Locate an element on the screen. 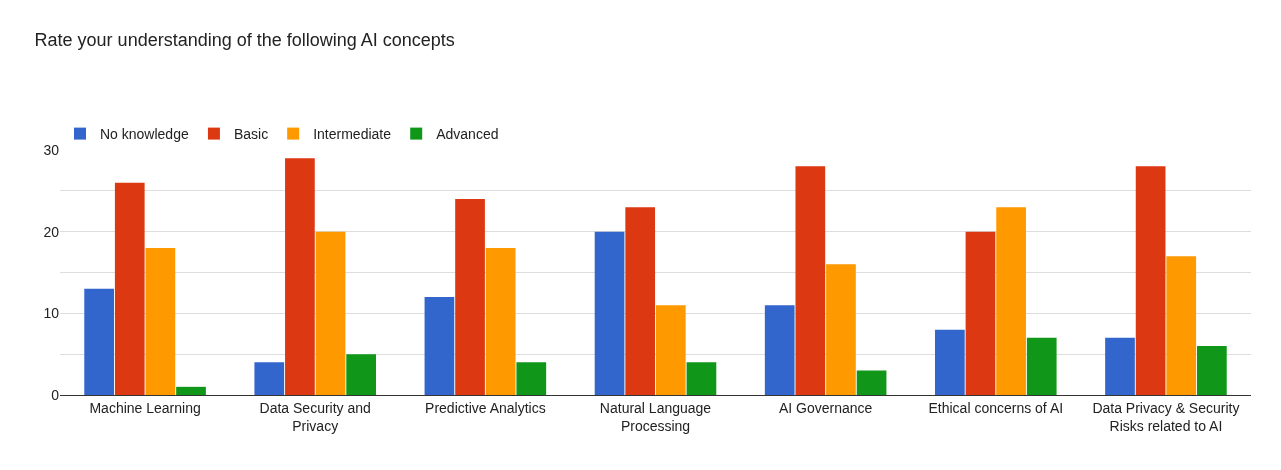  x-tick-label: Ethical concerns of AI is located at coordinates (996, 407).